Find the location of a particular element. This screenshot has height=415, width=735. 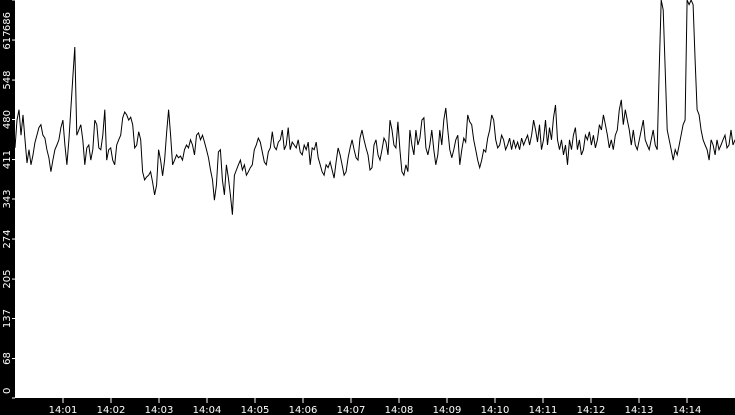

x-tick-label: 14:07 is located at coordinates (351, 410).